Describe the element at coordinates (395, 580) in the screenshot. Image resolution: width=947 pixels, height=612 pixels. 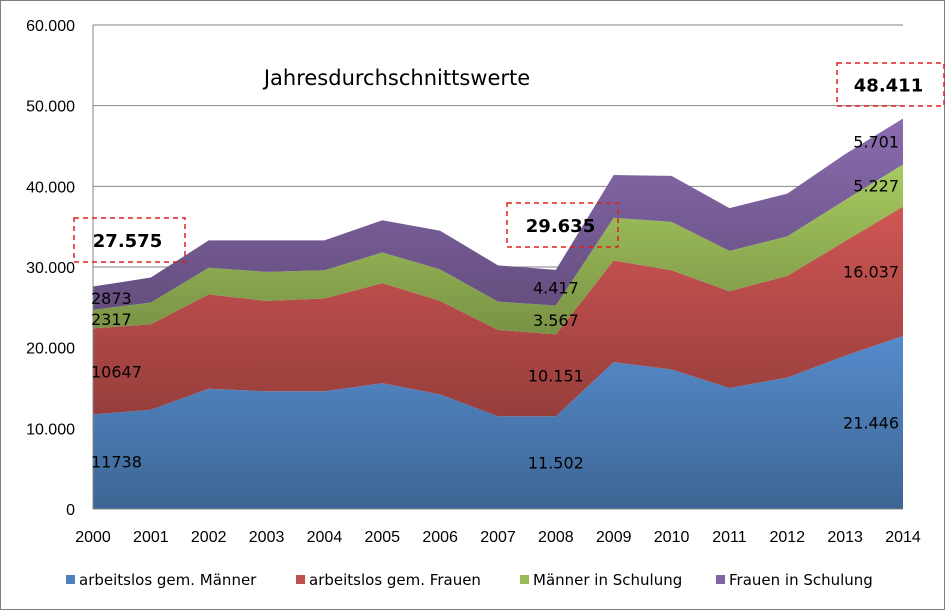
I see `legend-label: arbeitslos gem. Frauen` at that location.